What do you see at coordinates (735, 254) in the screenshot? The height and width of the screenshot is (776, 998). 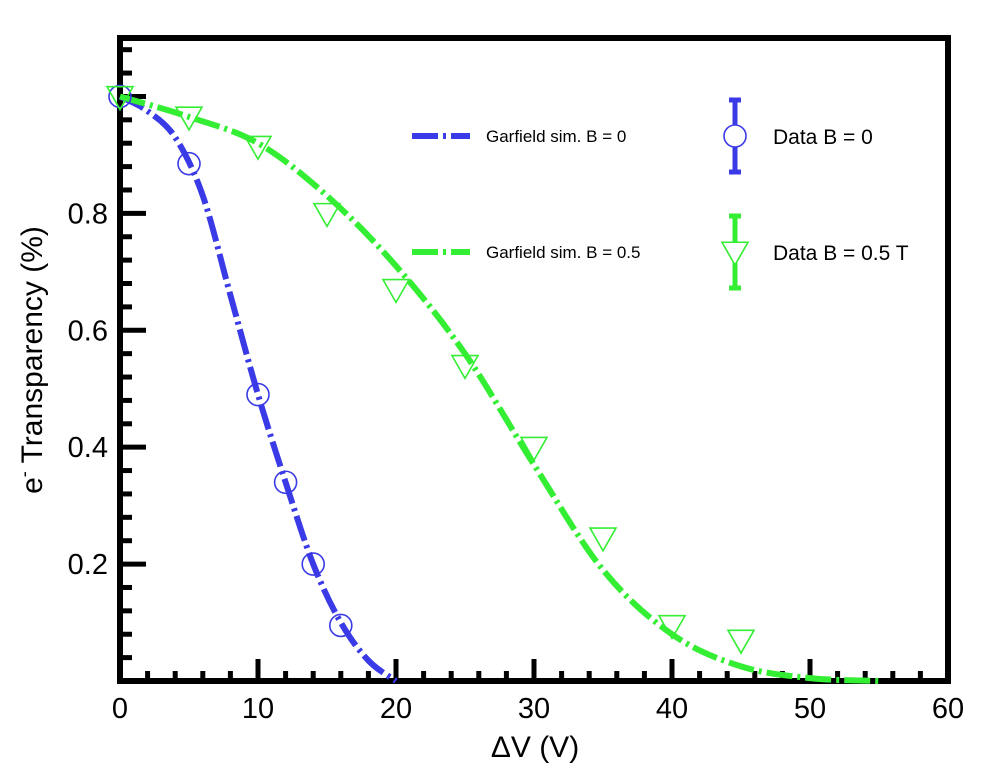 I see `legend-marker-triangle` at bounding box center [735, 254].